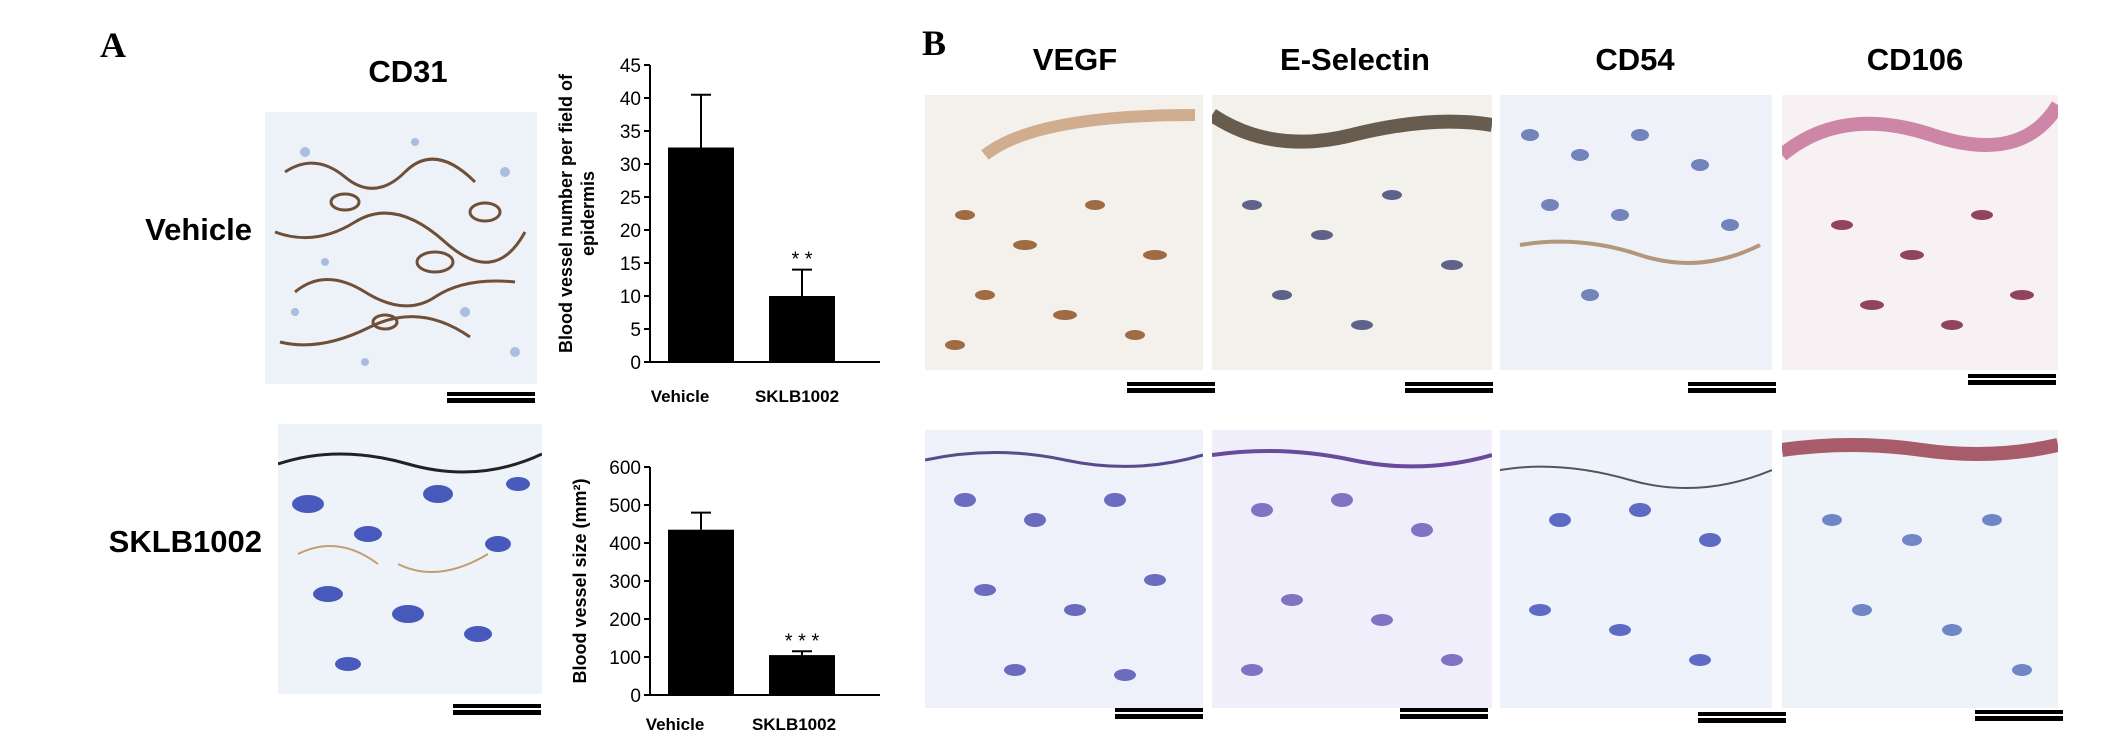 This screenshot has height=756, width=2126. I want to click on cd31-sklb1002-texture, so click(410, 559).